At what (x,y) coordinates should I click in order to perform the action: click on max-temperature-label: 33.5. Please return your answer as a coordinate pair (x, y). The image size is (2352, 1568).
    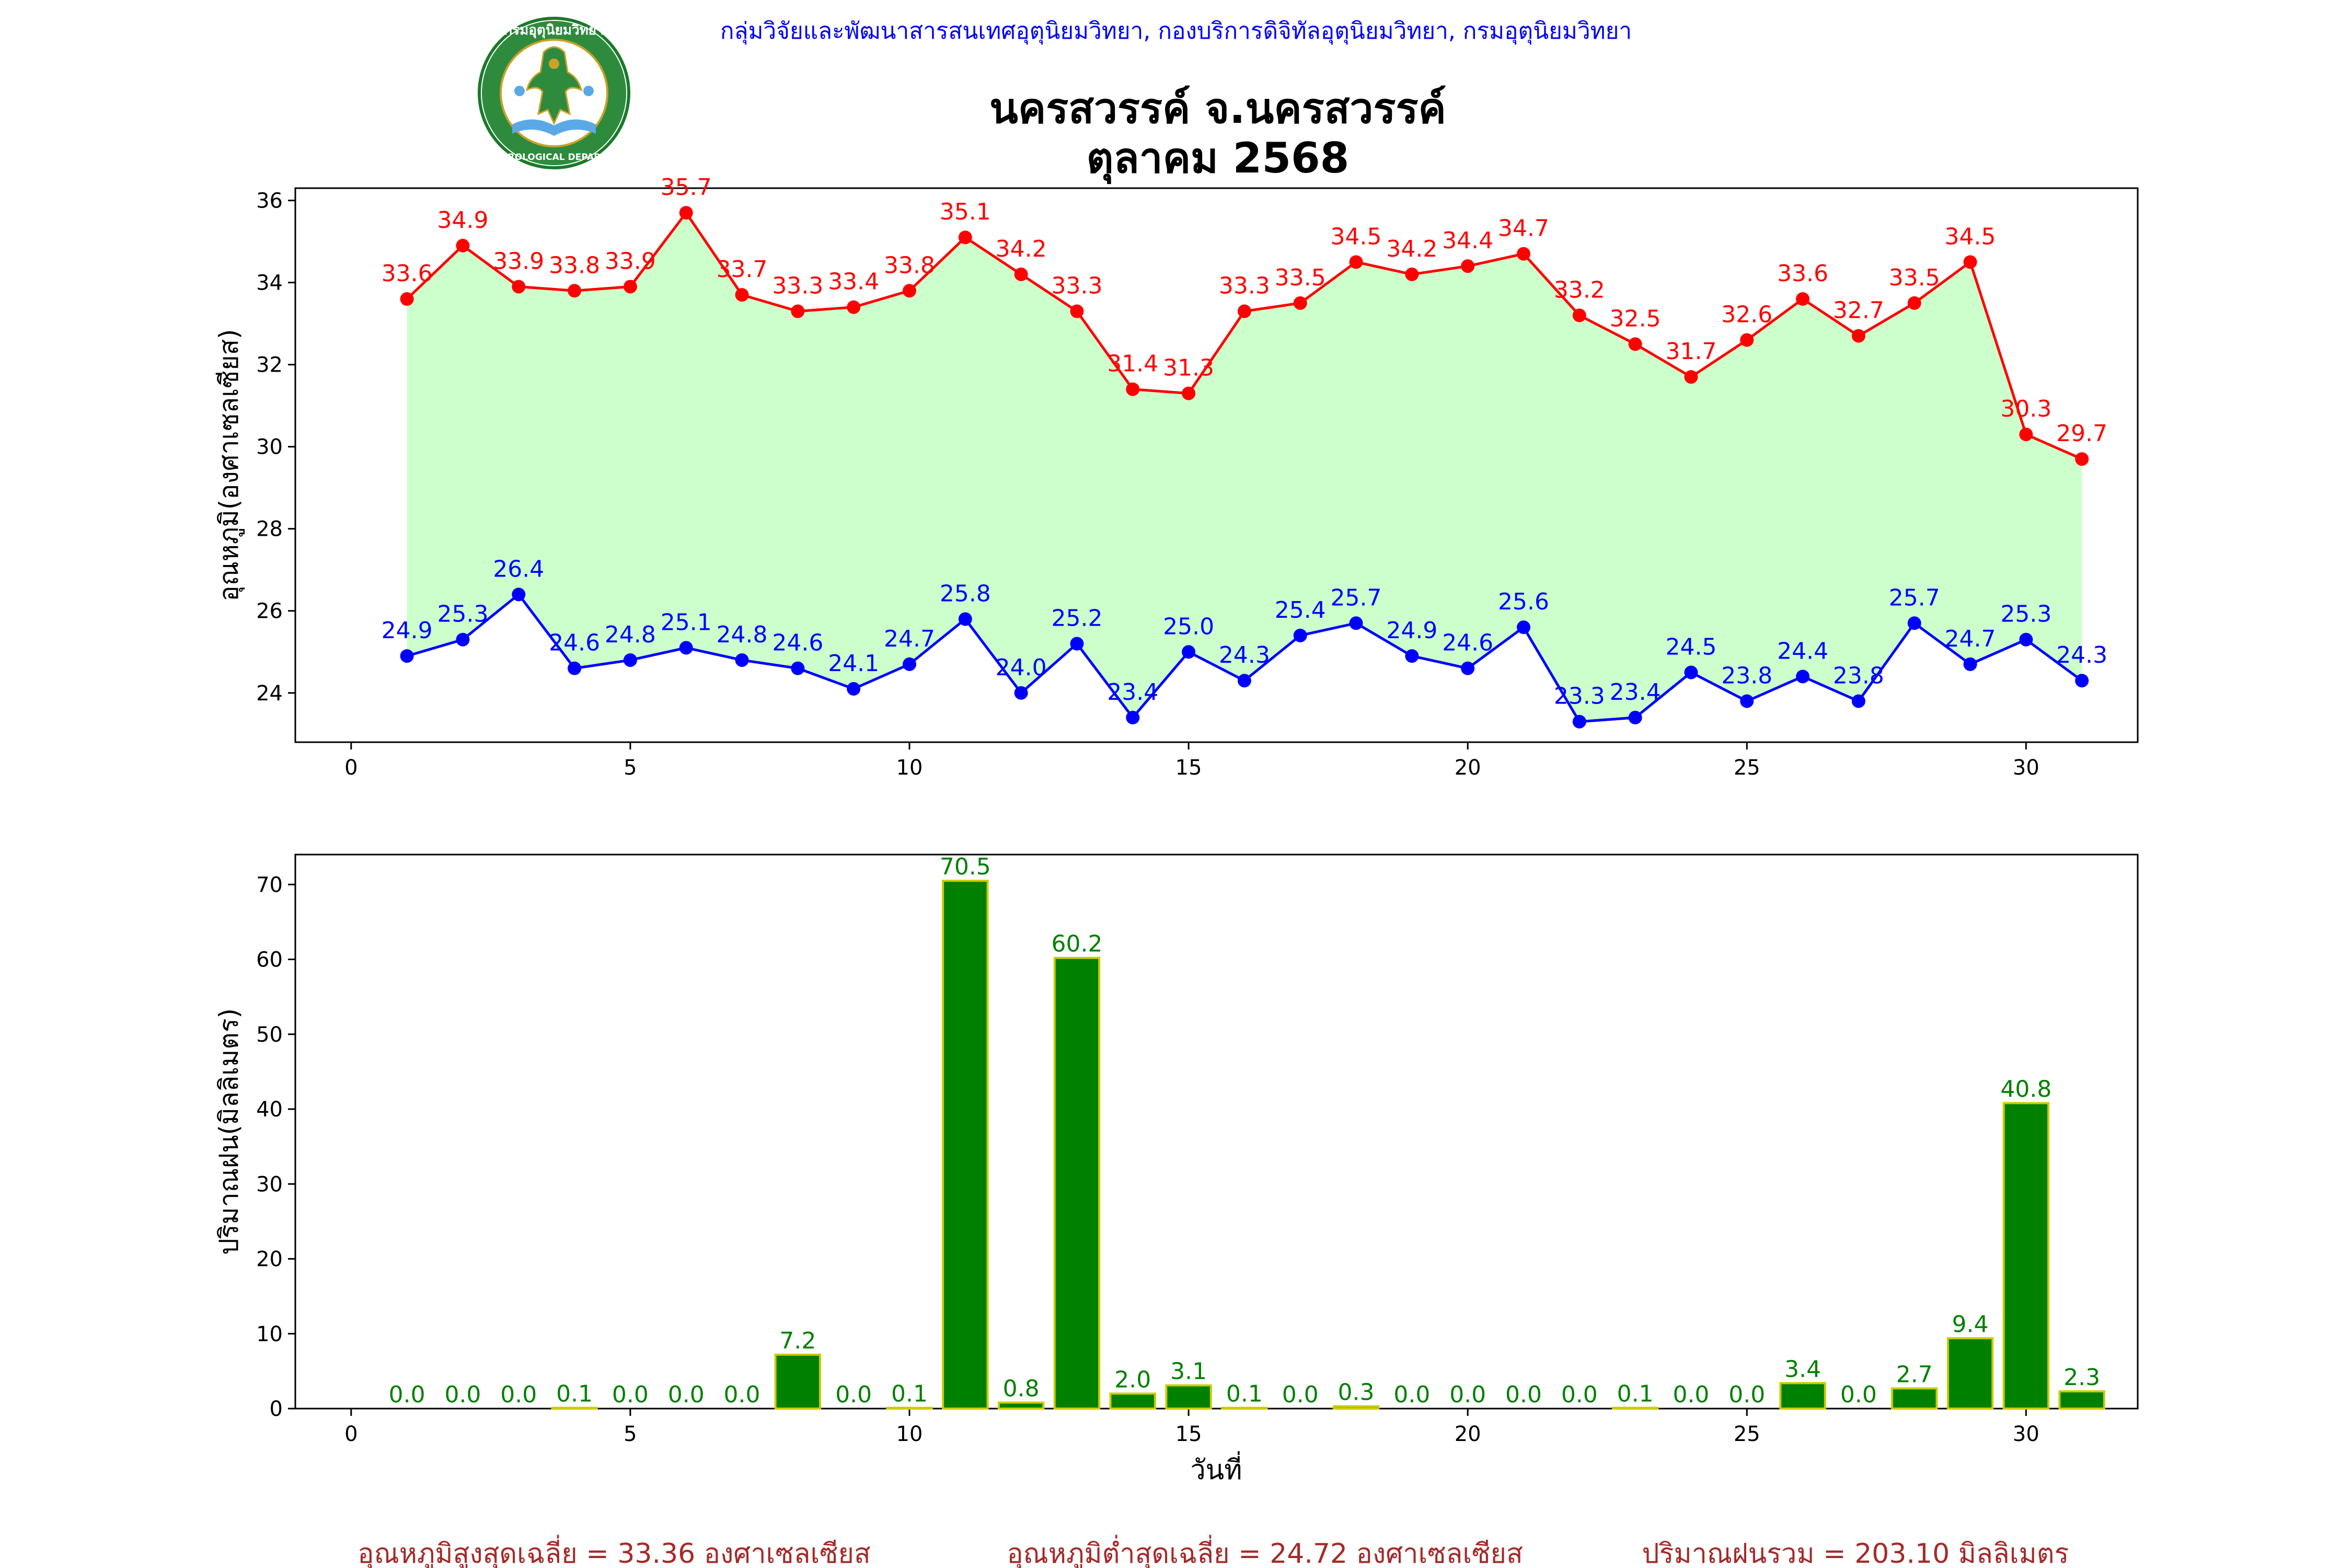
    Looking at the image, I should click on (1300, 277).